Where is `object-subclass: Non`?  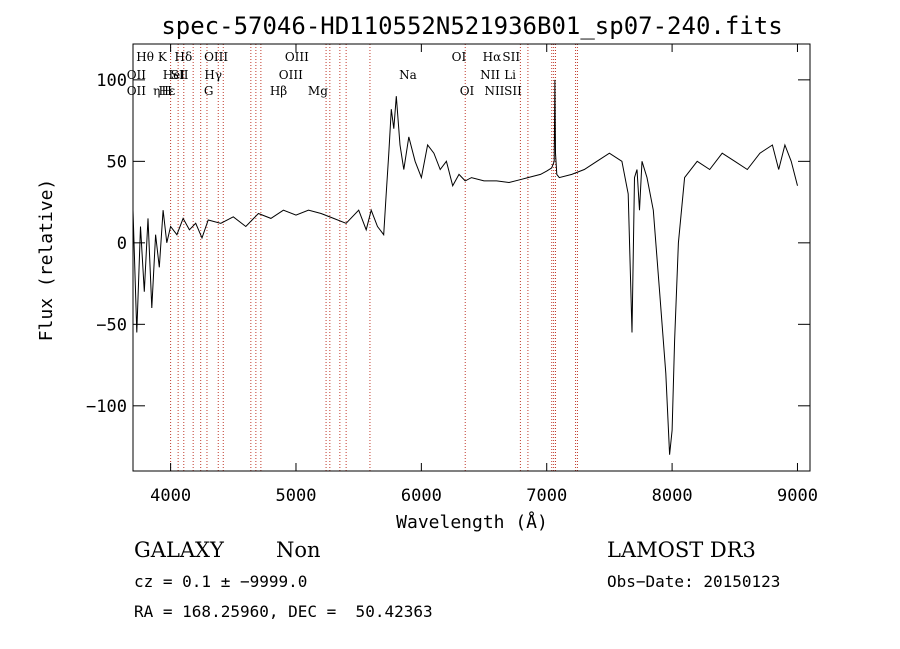
object-subclass: Non is located at coordinates (298, 550).